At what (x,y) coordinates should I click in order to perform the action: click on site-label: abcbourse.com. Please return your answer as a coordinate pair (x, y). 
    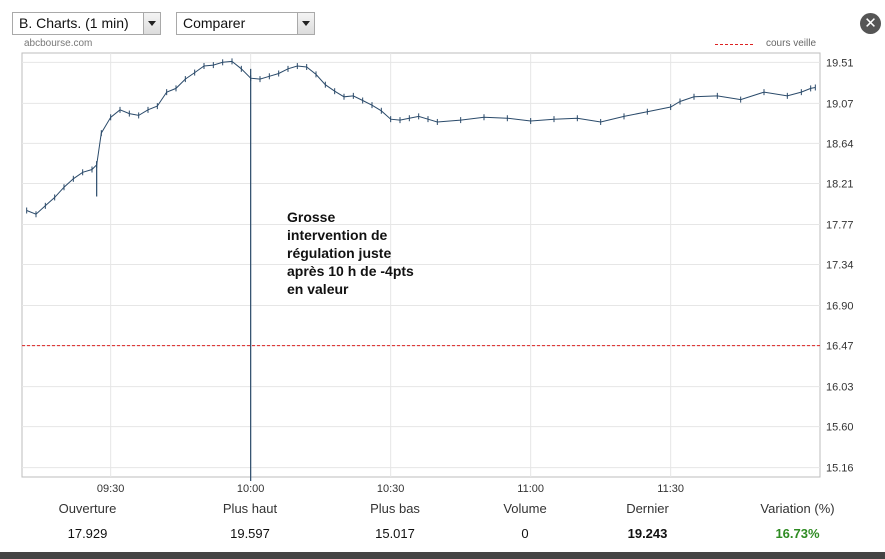
    Looking at the image, I should click on (58, 43).